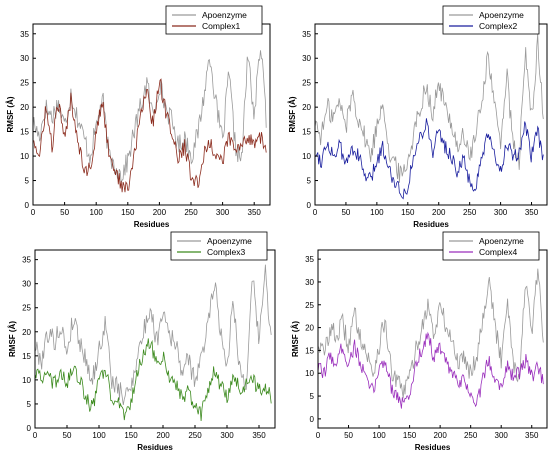  I want to click on legend-label-complex2: Complex2, so click(498, 26).